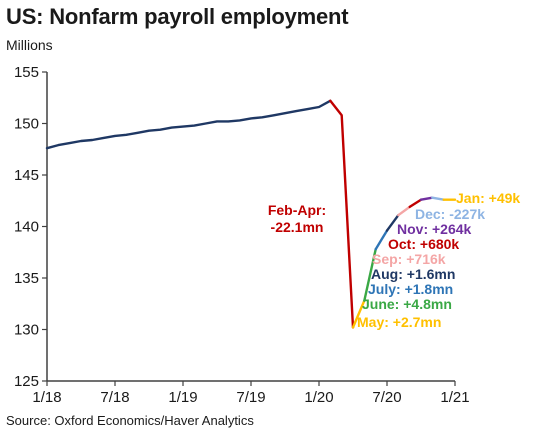 This screenshot has width=540, height=432. Describe the element at coordinates (358, 314) in the screenshot. I see `series-segment-may` at that location.